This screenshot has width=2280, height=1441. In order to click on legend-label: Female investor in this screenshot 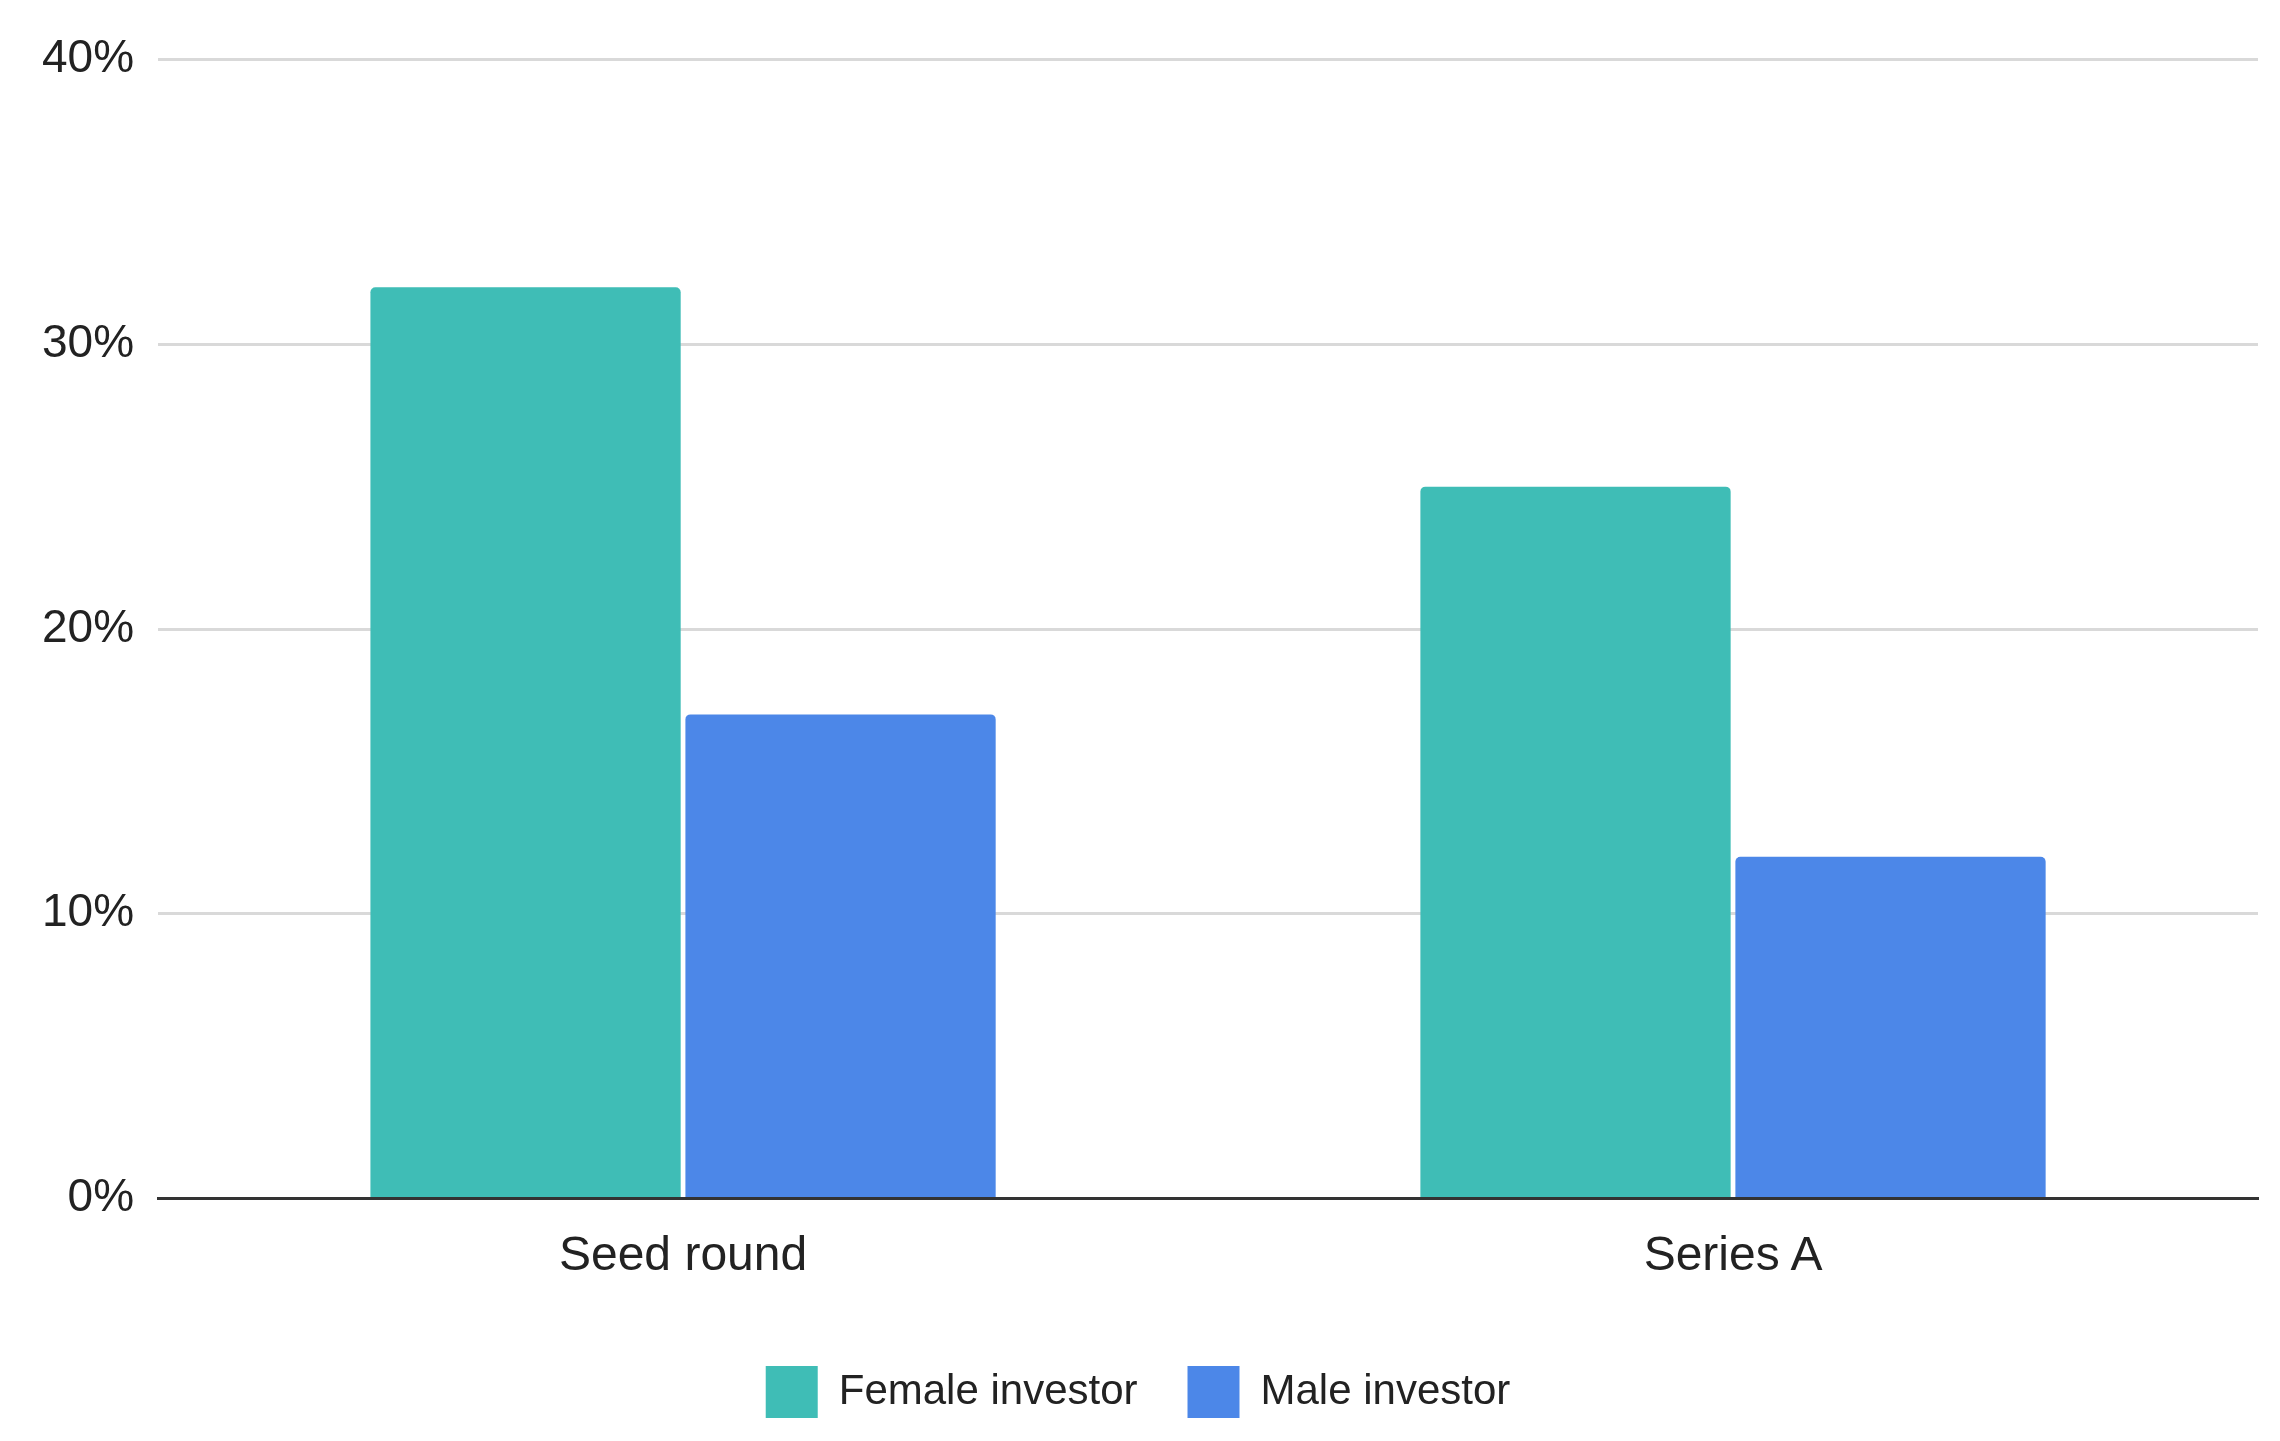, I will do `click(988, 1389)`.